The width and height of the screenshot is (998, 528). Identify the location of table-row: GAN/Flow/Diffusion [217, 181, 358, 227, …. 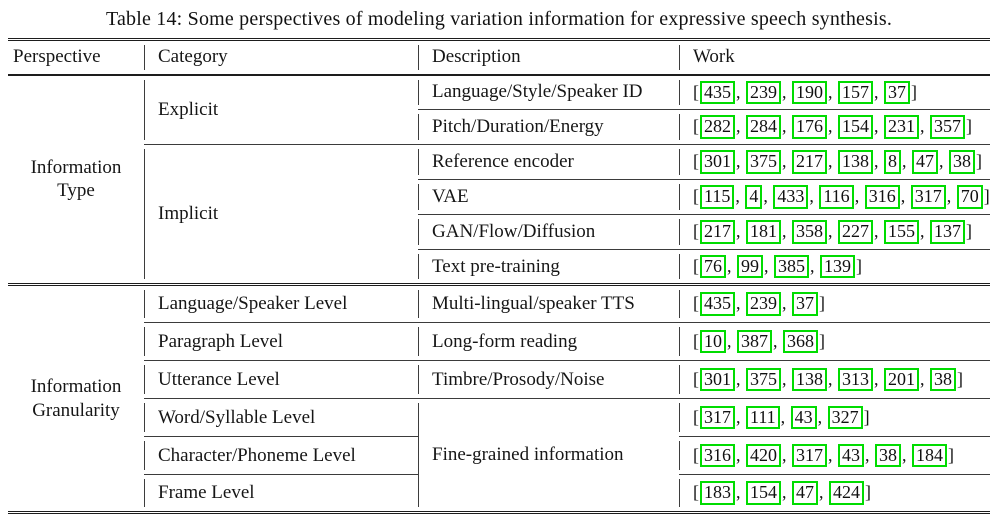
(499, 232).